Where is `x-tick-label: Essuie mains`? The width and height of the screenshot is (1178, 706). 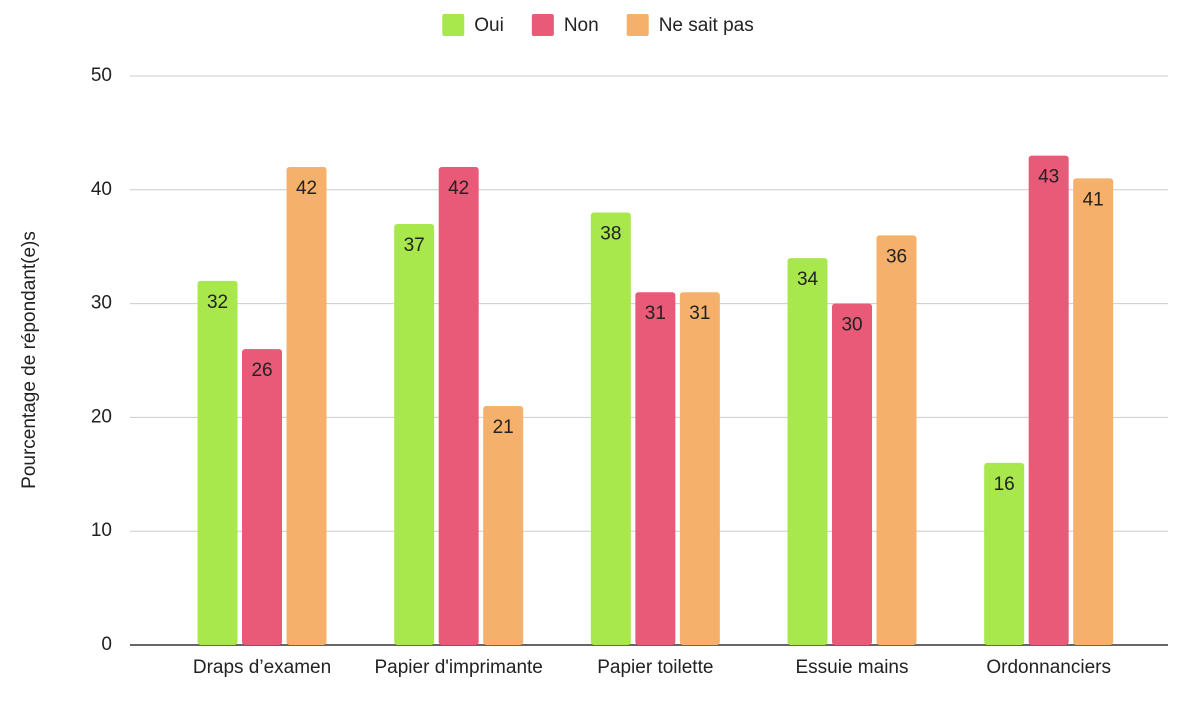 x-tick-label: Essuie mains is located at coordinates (852, 667).